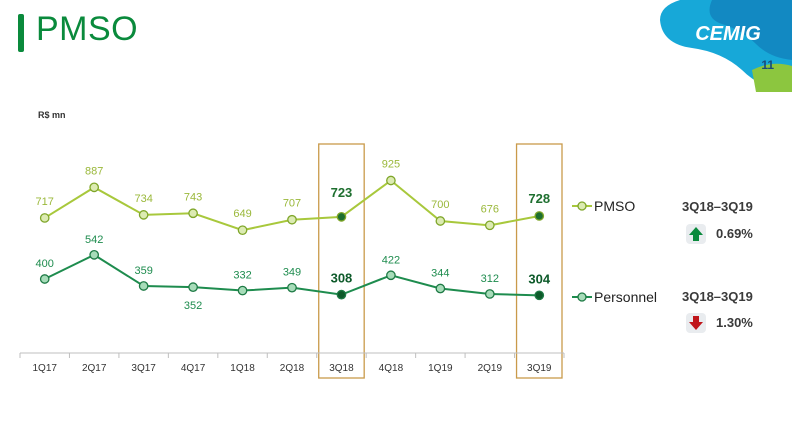  What do you see at coordinates (242, 214) in the screenshot?
I see `data-label-pmso-1Q18: 649` at bounding box center [242, 214].